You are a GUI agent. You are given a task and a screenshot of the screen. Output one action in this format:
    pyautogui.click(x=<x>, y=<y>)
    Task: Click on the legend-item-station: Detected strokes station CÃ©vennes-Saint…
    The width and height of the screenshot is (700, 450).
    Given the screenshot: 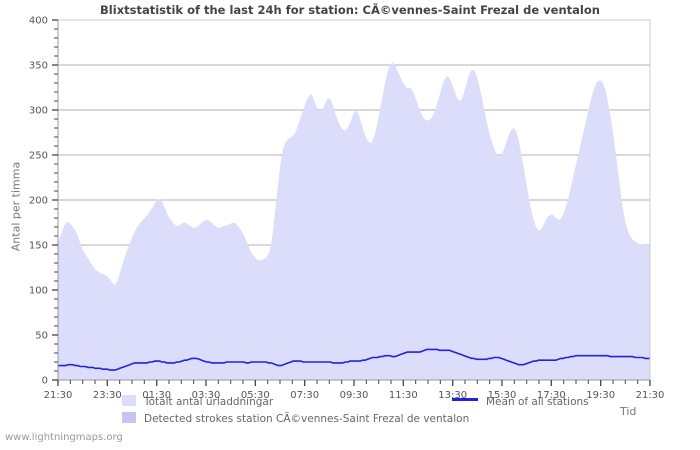 What is the action you would take?
    pyautogui.click(x=296, y=417)
    